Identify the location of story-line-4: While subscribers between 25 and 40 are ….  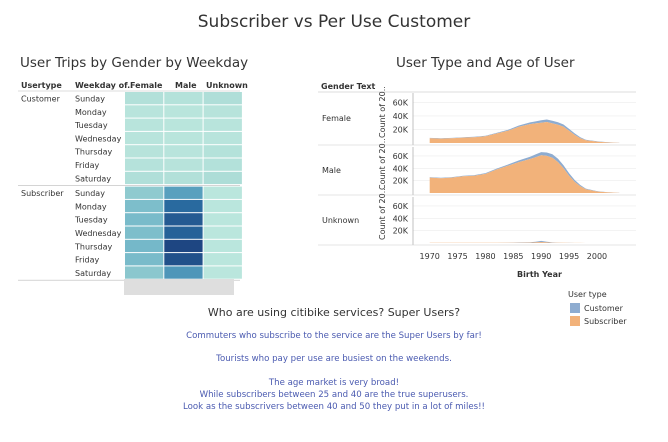
(334, 395).